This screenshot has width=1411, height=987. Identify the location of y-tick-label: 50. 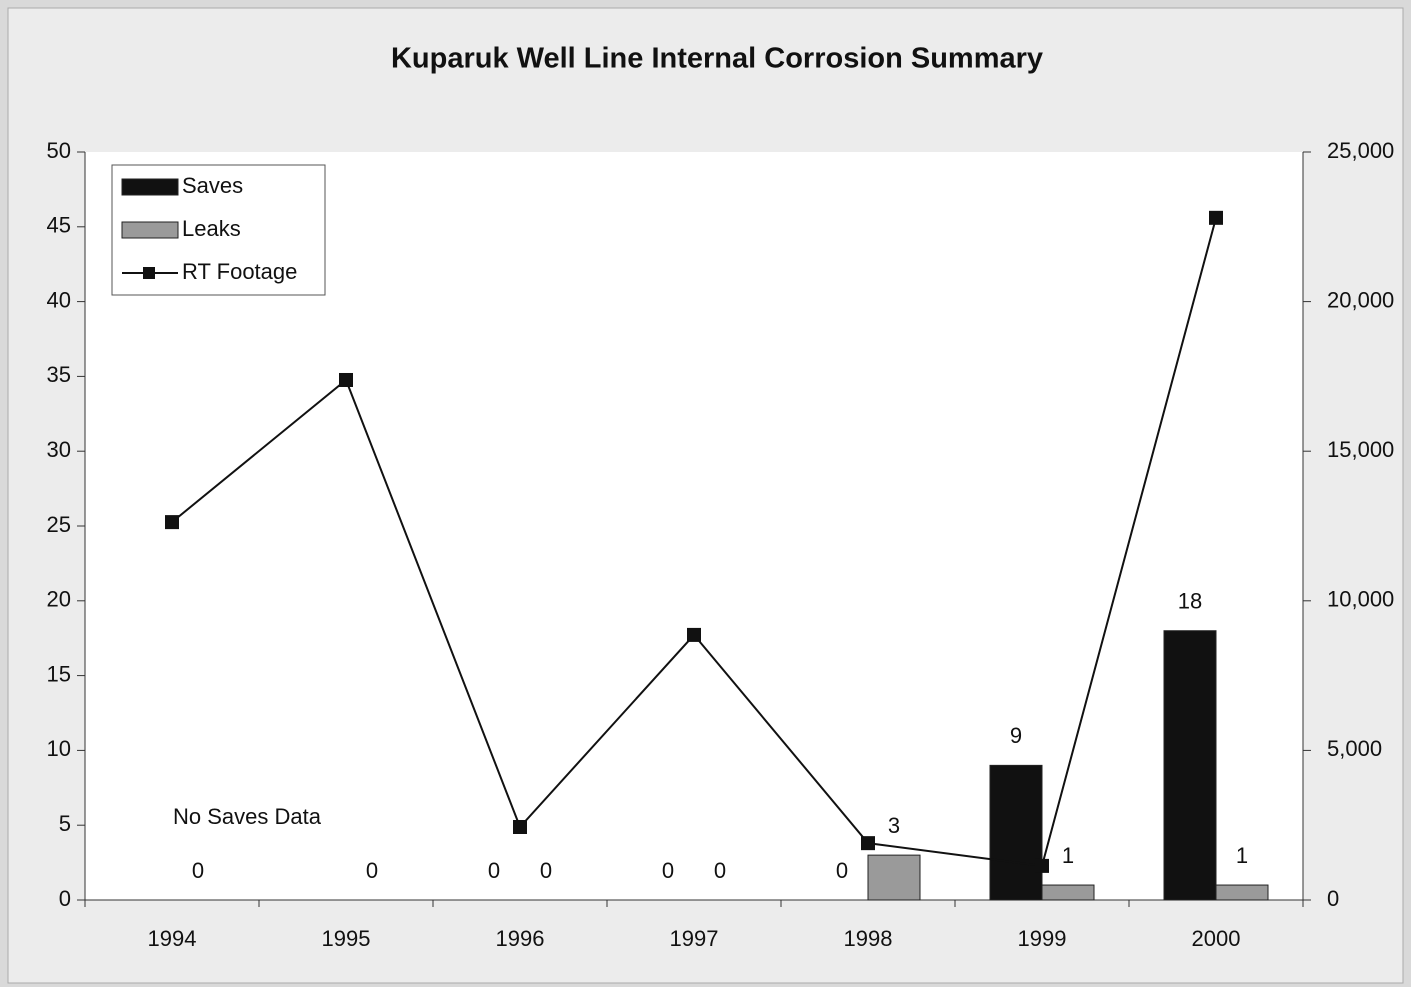
(59, 150).